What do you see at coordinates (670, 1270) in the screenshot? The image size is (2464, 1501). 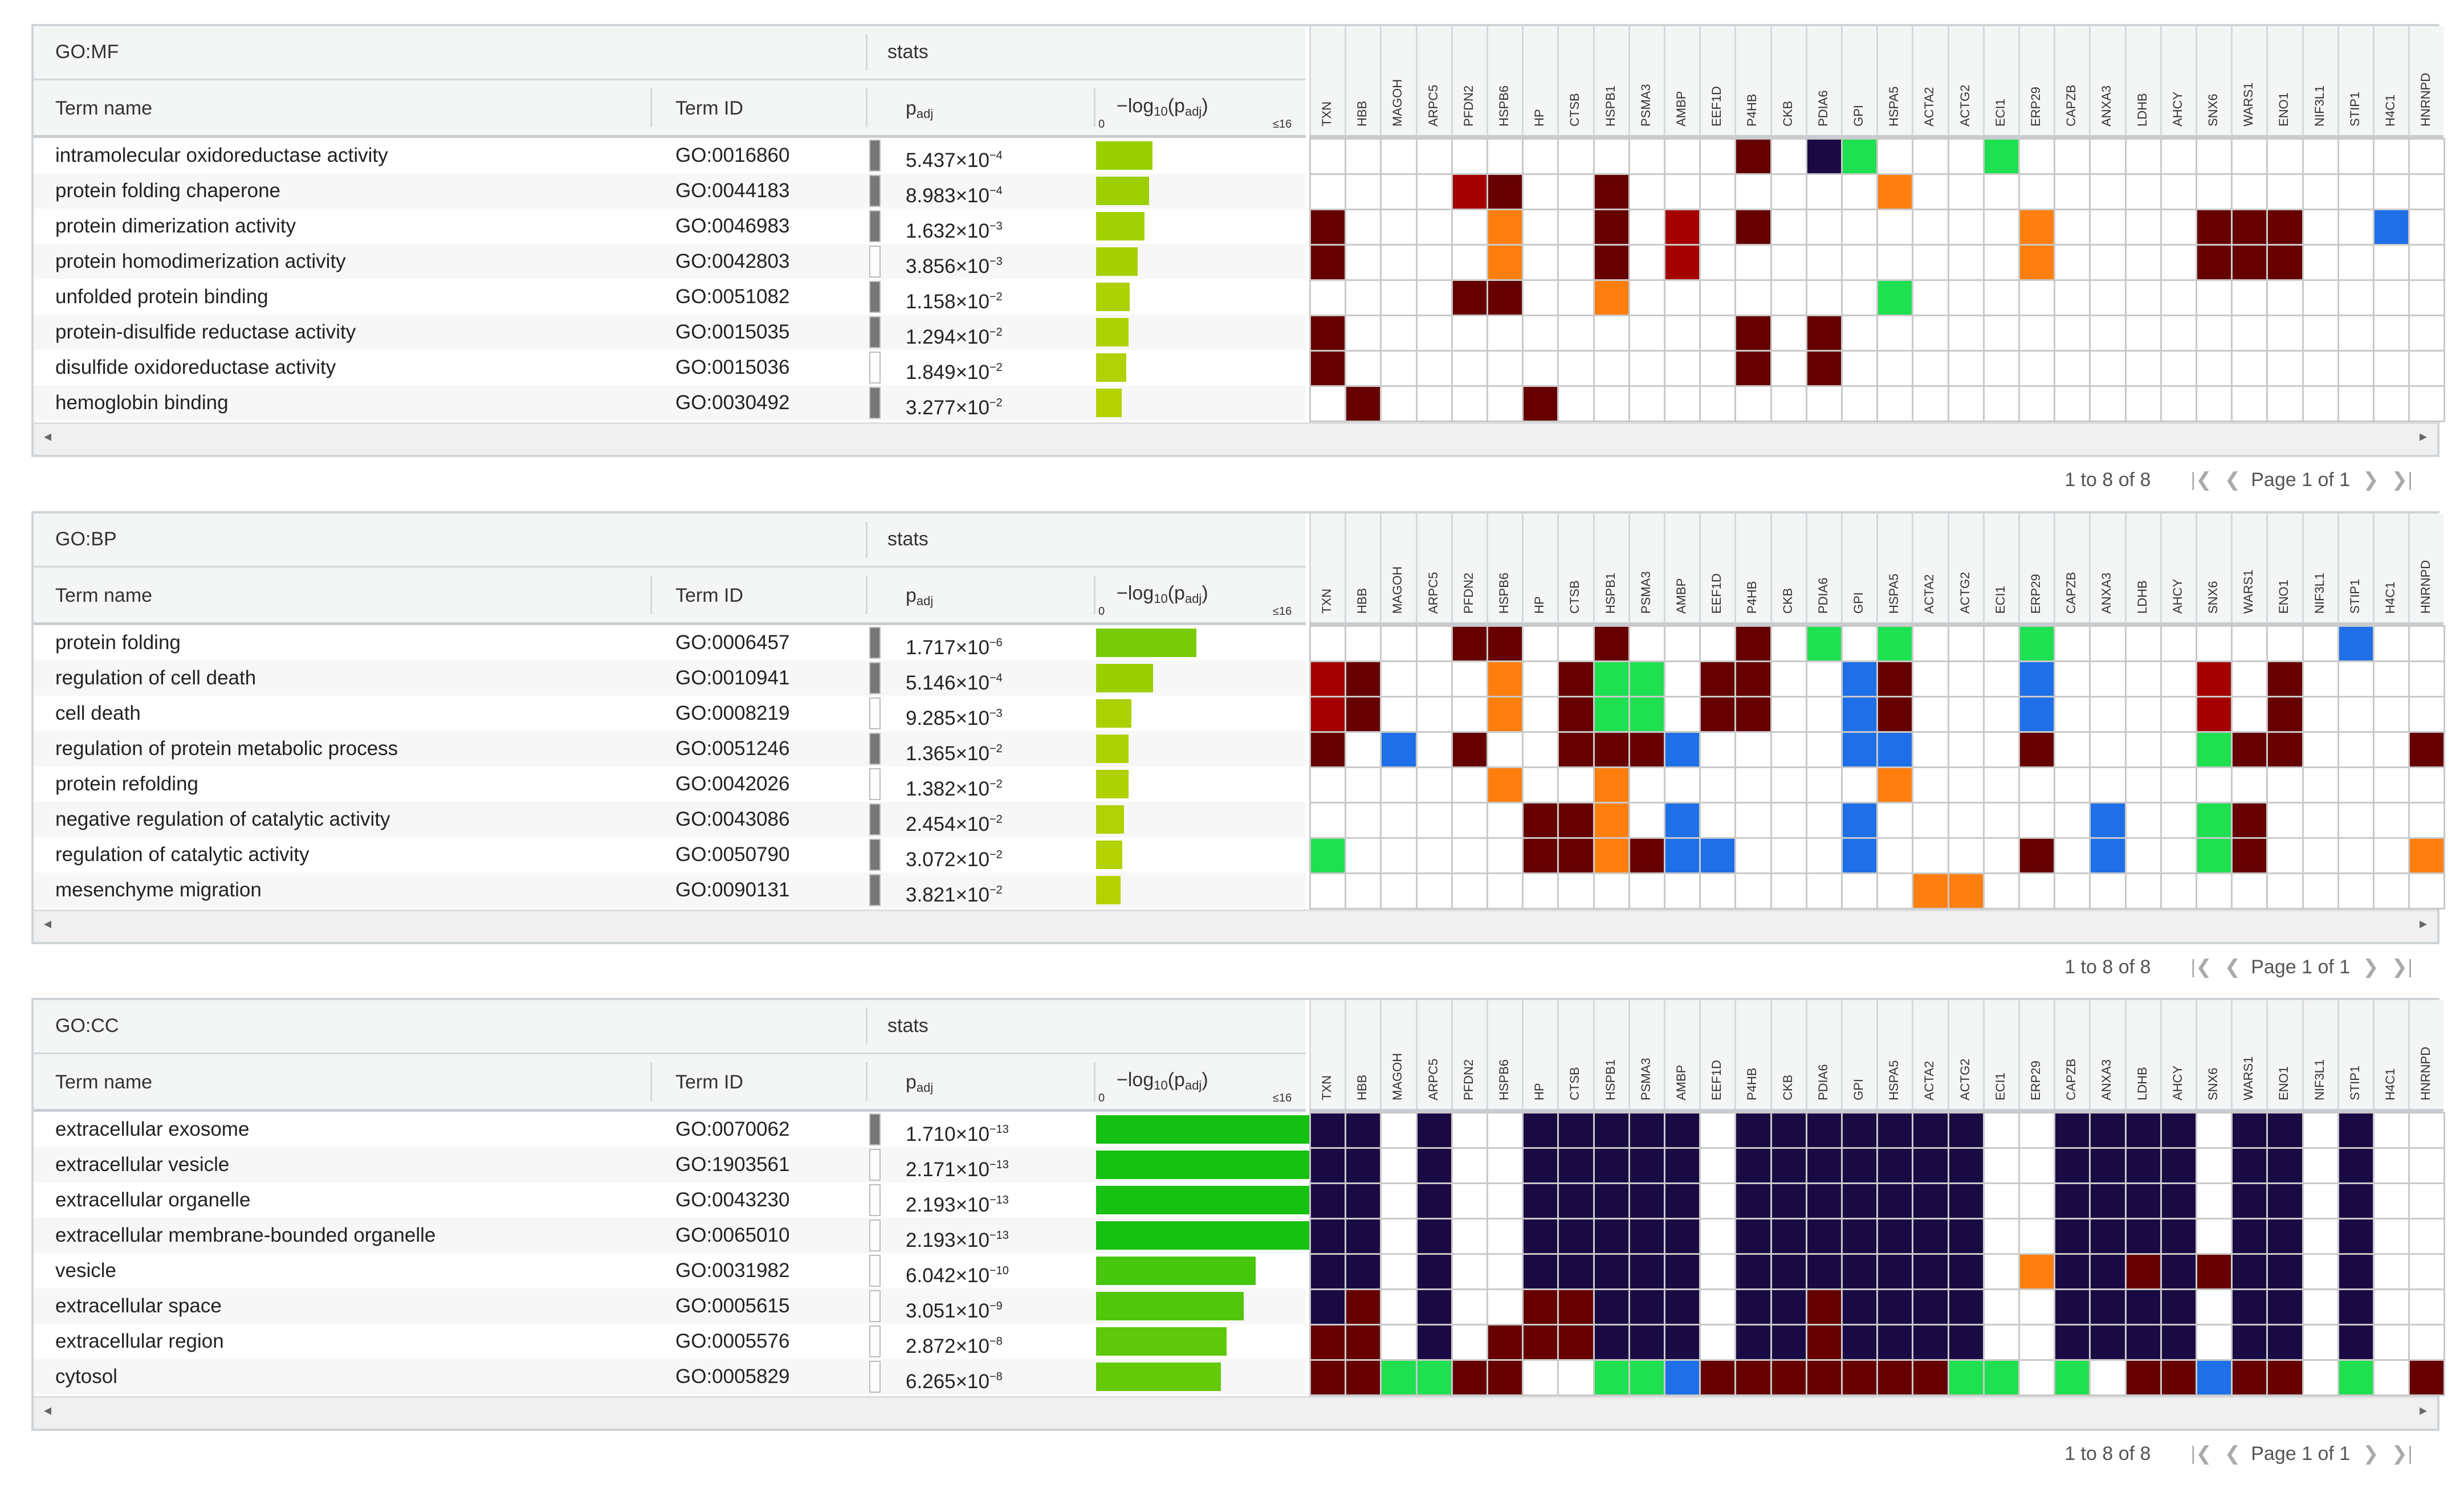 I see `table-row: vesicle GO:0031982 6.042×10−10` at bounding box center [670, 1270].